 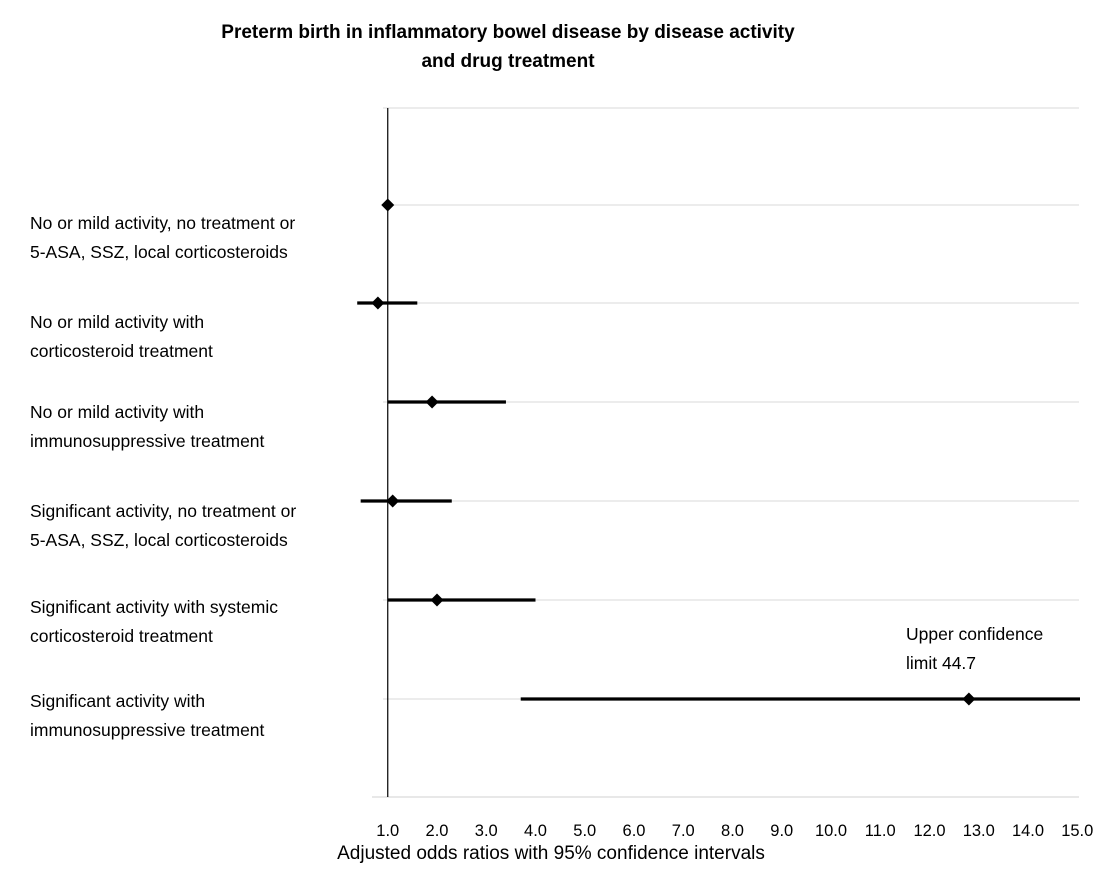 What do you see at coordinates (486, 831) in the screenshot?
I see `x-tick-label: 3.0` at bounding box center [486, 831].